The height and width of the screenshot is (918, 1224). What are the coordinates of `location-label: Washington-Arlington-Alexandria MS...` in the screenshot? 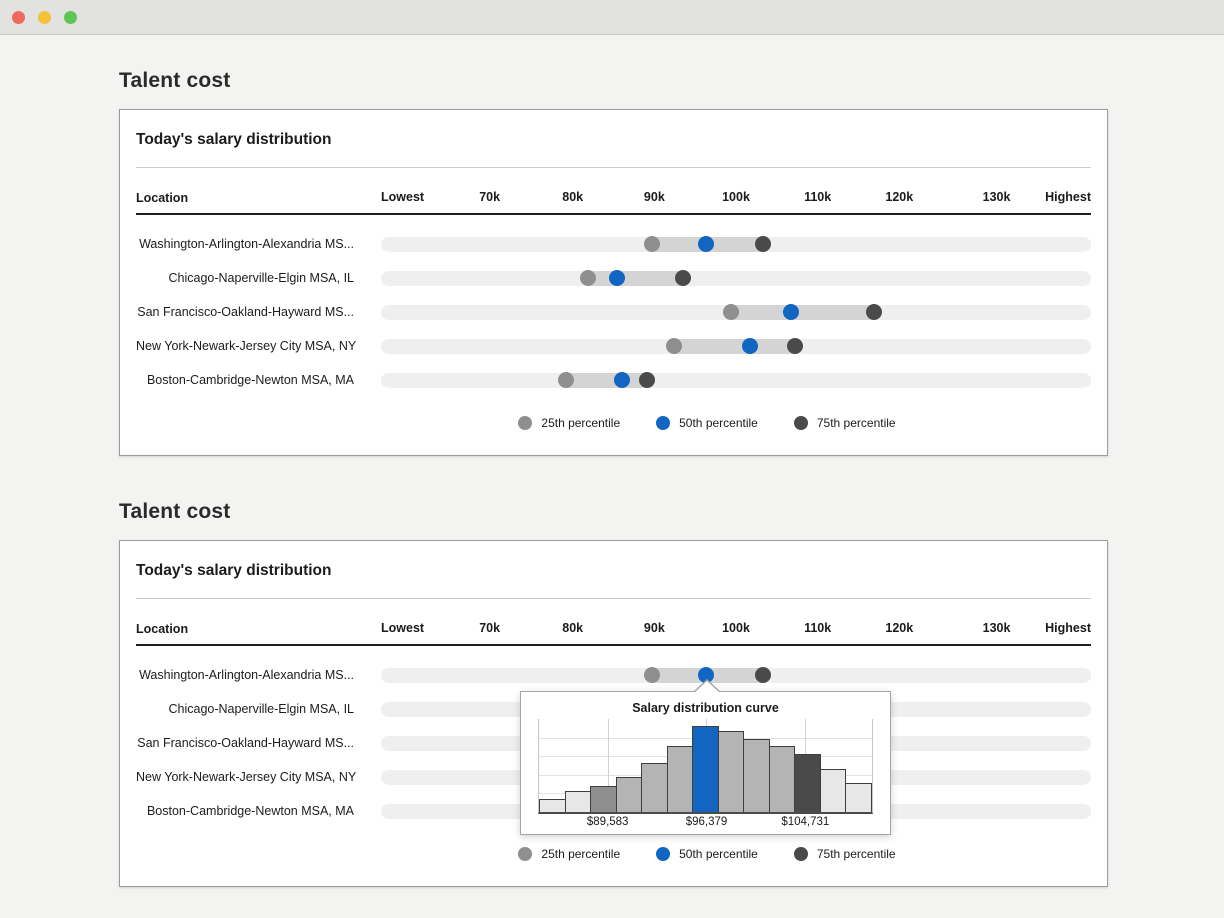 It's located at (246, 244).